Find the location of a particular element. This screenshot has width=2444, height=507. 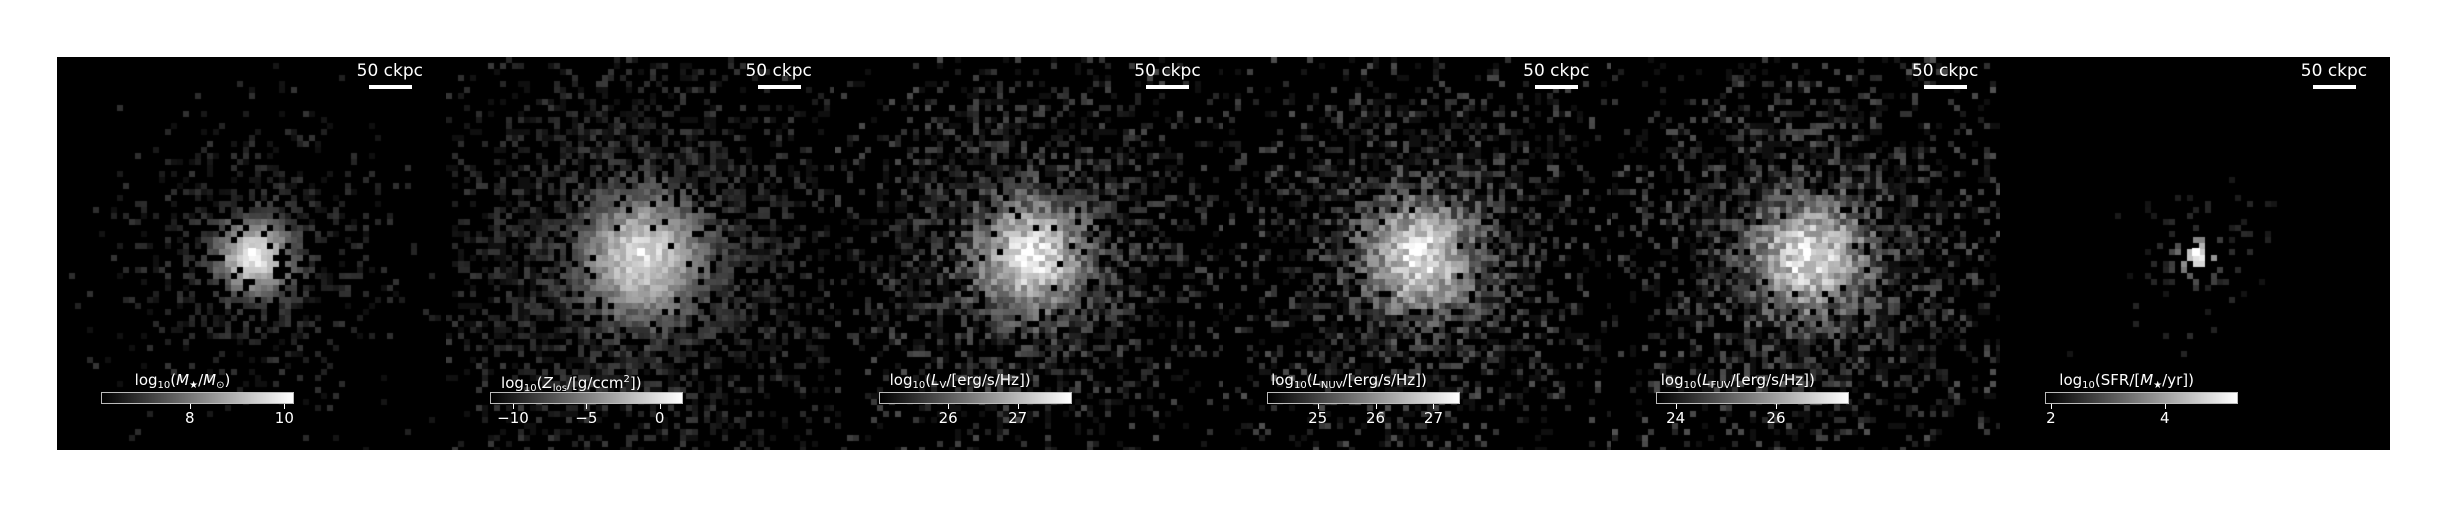

colorbar-label: log10(M★/M⊙) is located at coordinates (182, 381).